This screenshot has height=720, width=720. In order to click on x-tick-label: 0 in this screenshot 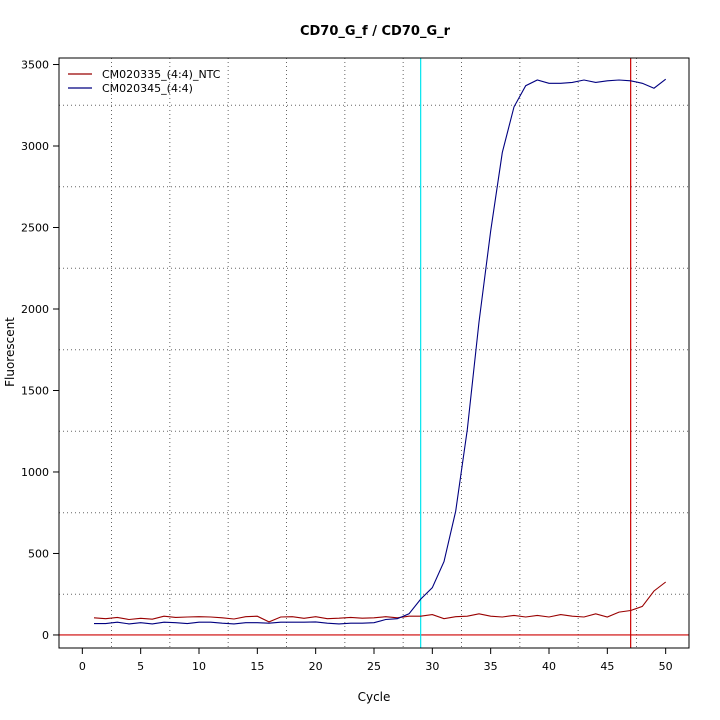, I will do `click(82, 666)`.